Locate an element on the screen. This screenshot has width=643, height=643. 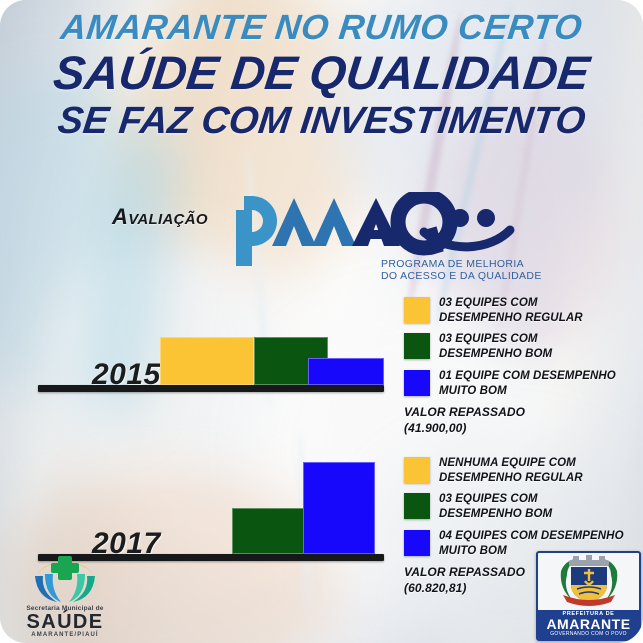
prefeitura-line-1: PREFEITURA DE is located at coordinates (588, 613).